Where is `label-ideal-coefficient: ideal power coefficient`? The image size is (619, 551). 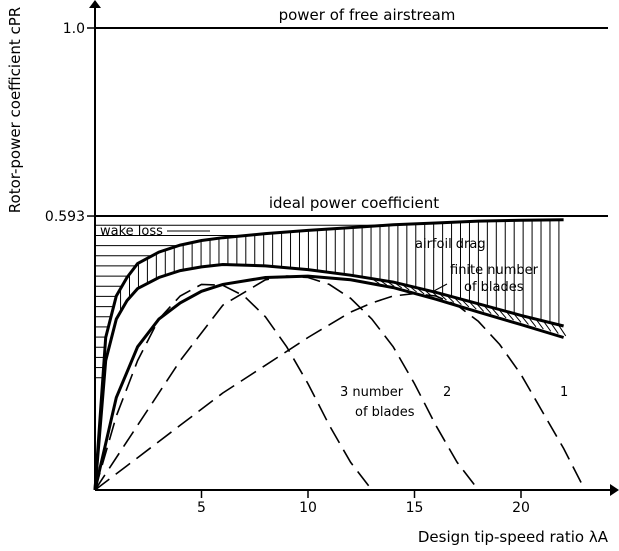
label-ideal-coefficient: ideal power coefficient is located at coordinates (354, 203).